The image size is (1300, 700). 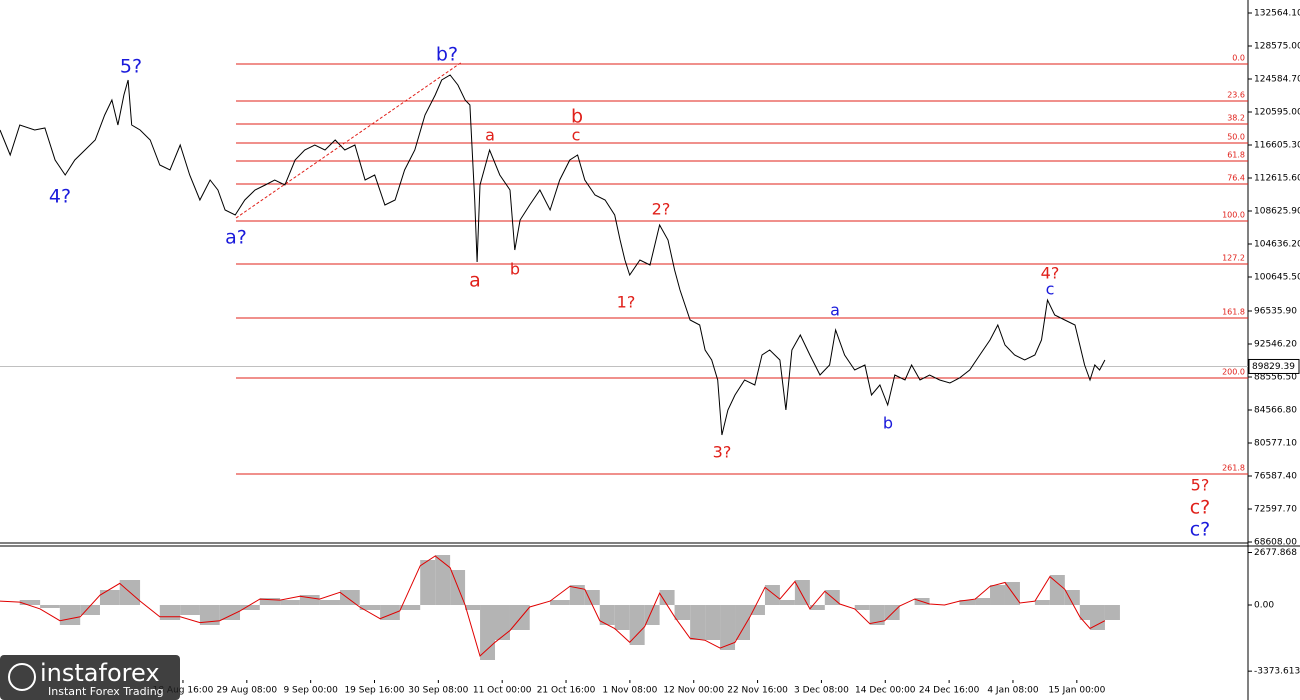 I want to click on signal-line, so click(x=553, y=606).